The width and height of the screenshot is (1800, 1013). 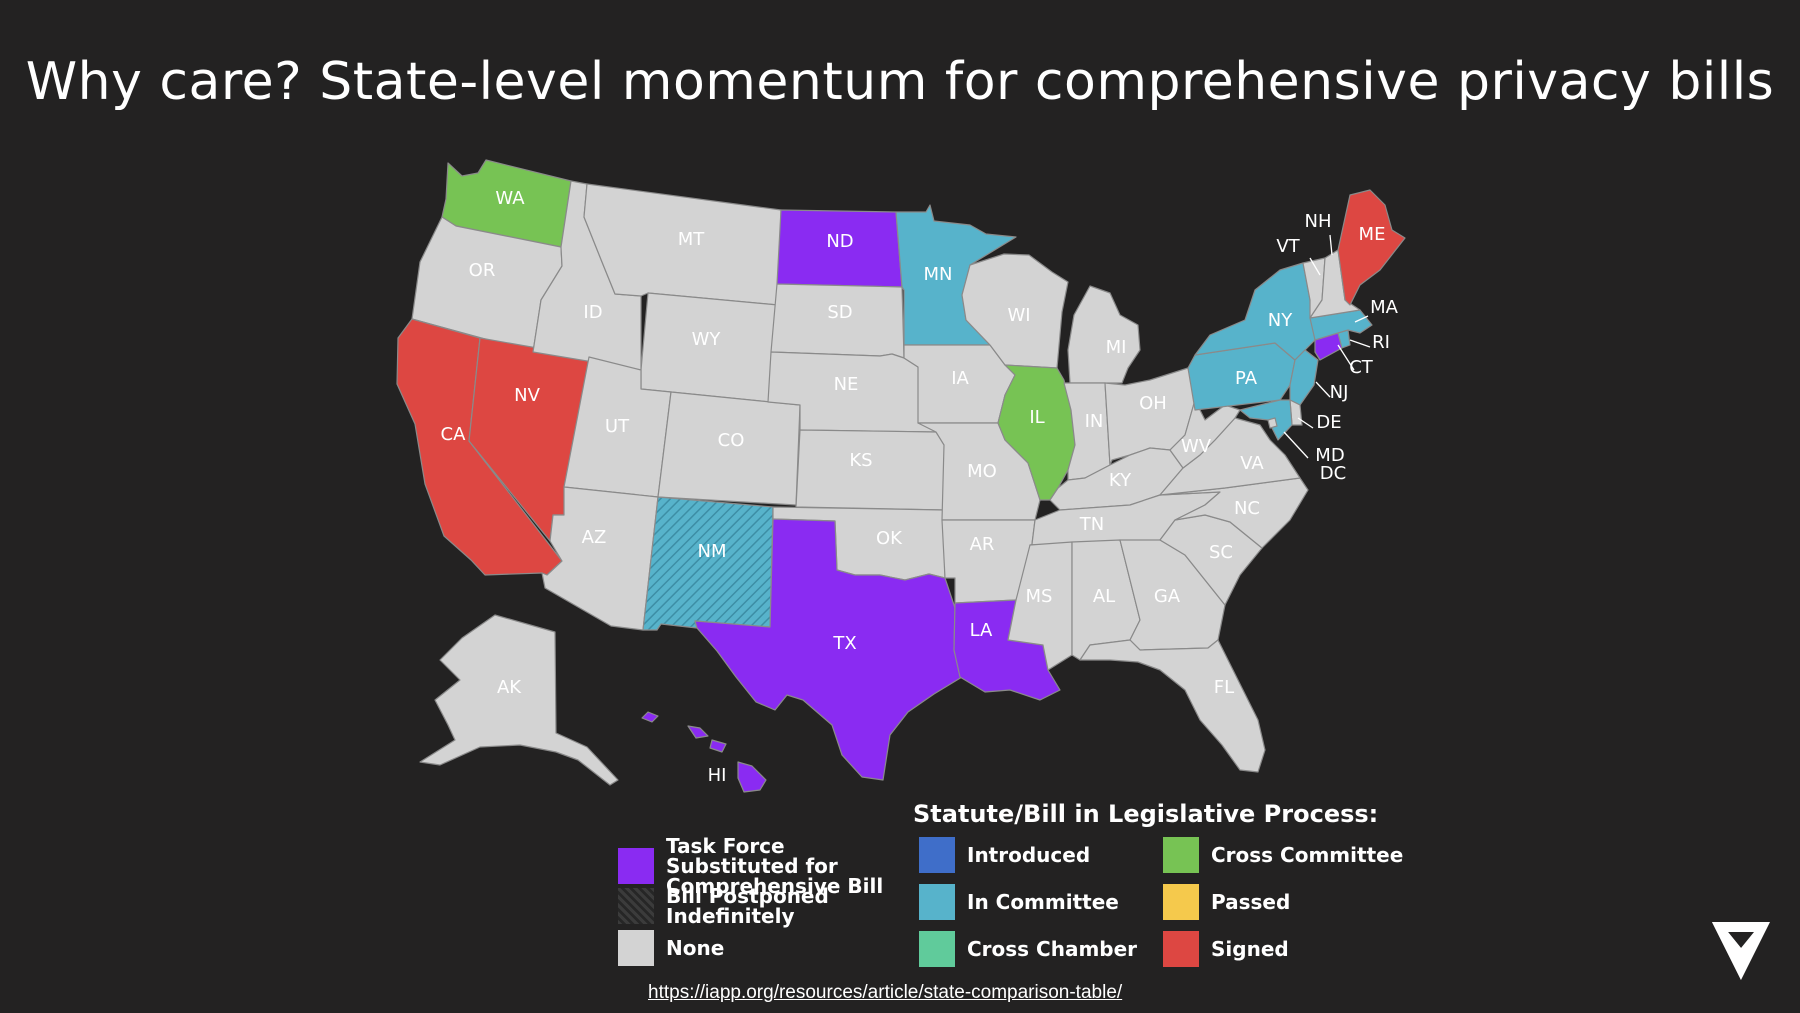 I want to click on legend-label-signed: Signed, so click(x=1250, y=949).